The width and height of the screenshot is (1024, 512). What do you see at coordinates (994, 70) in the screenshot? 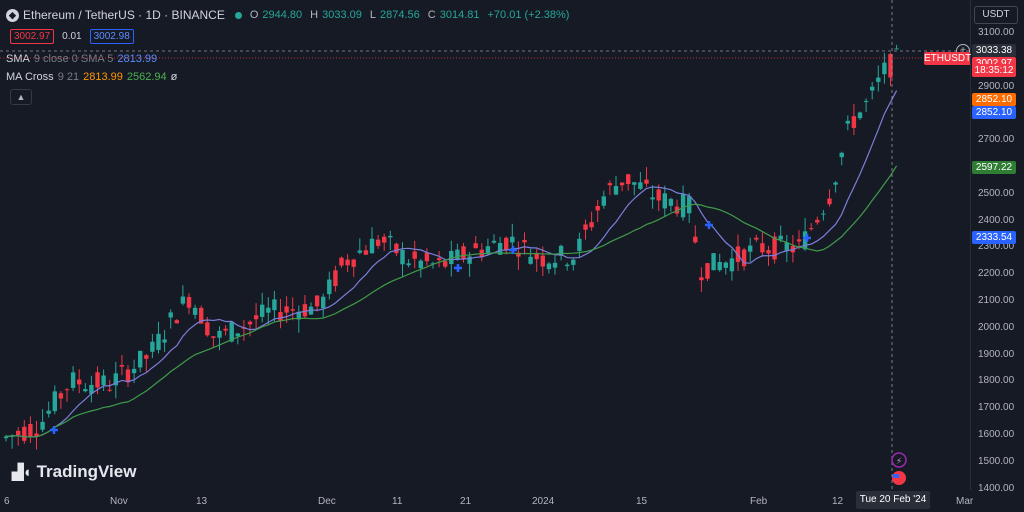
I see `countdown-tag: 18:35:12` at bounding box center [994, 70].